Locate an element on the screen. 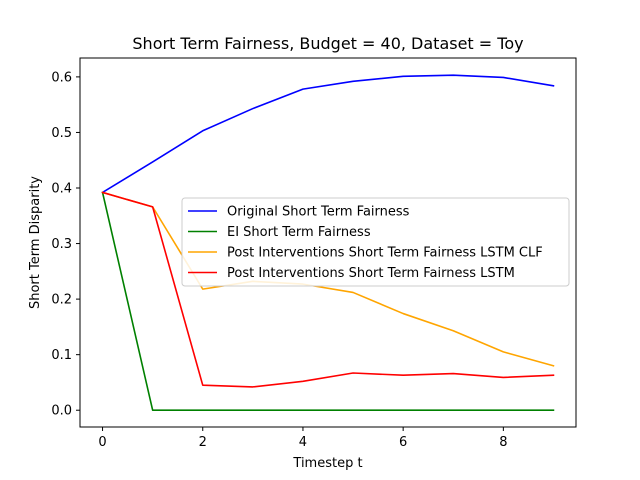 The height and width of the screenshot is (480, 640). x-tick-label: 2 is located at coordinates (203, 442).